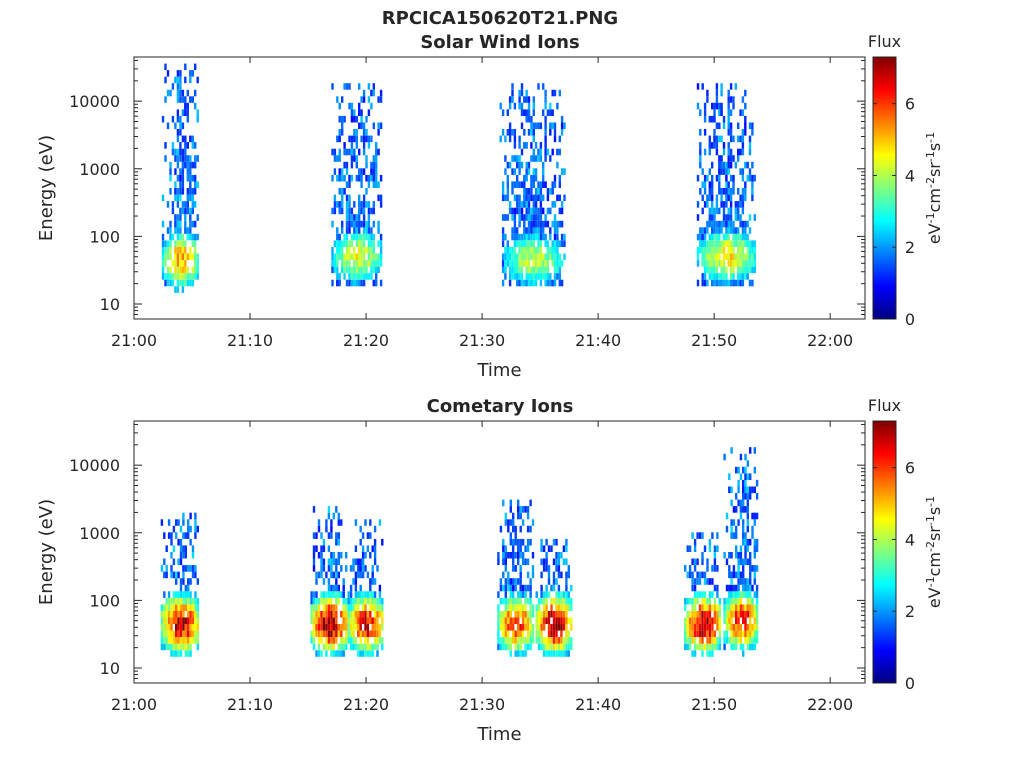 This screenshot has width=1024, height=768. I want to click on figure-file-title: RPCICA150620T21.PNG, so click(500, 18).